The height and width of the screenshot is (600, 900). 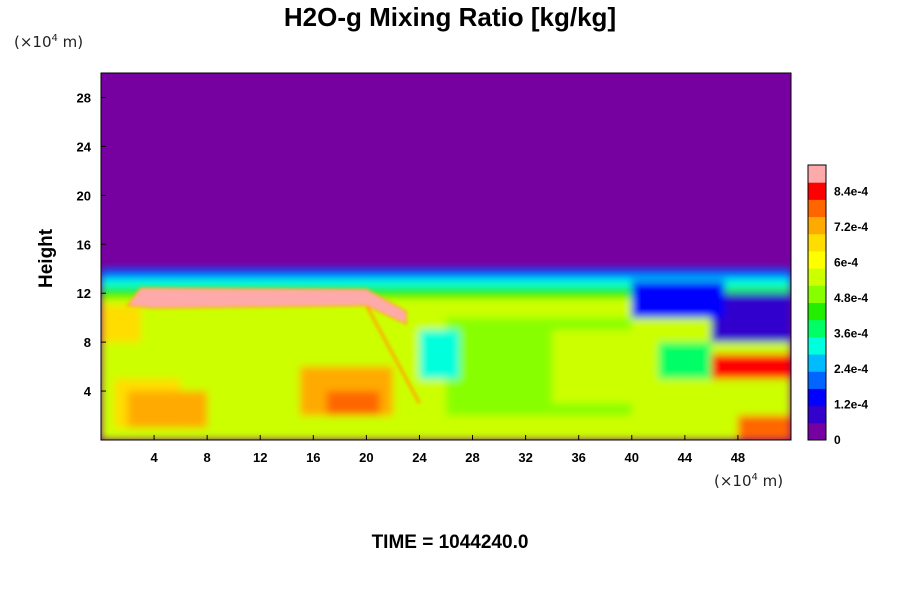 I want to click on x-tick-label: 16, so click(x=313, y=457).